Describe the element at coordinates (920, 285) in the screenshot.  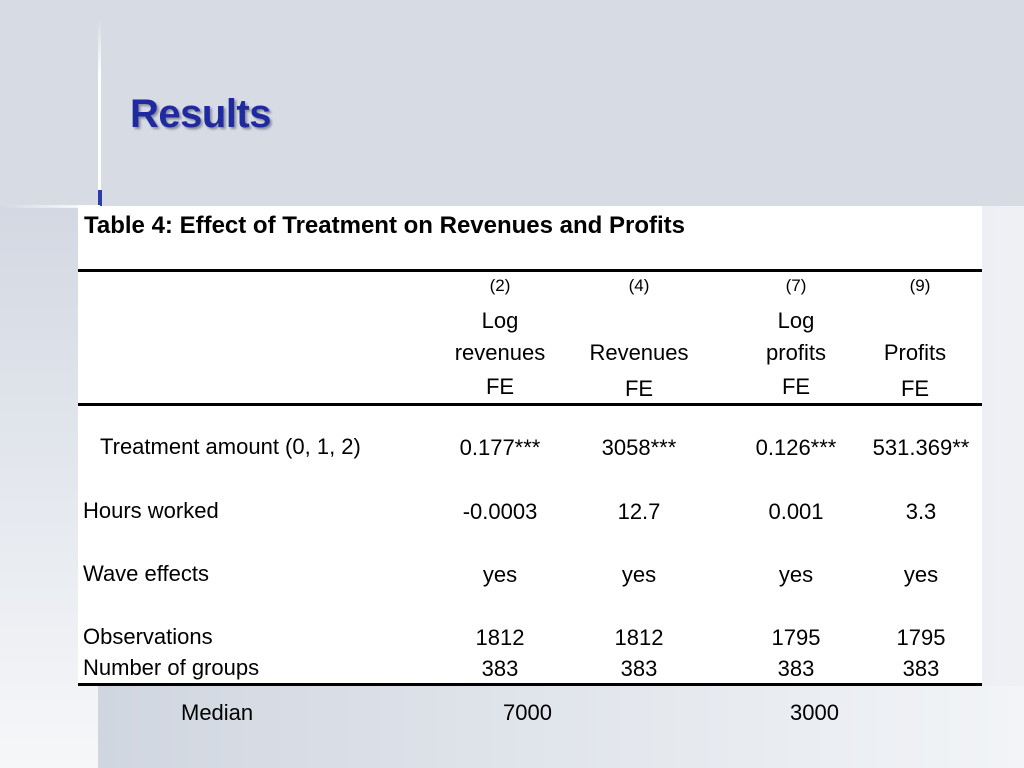
I see `column-number: (9)` at that location.